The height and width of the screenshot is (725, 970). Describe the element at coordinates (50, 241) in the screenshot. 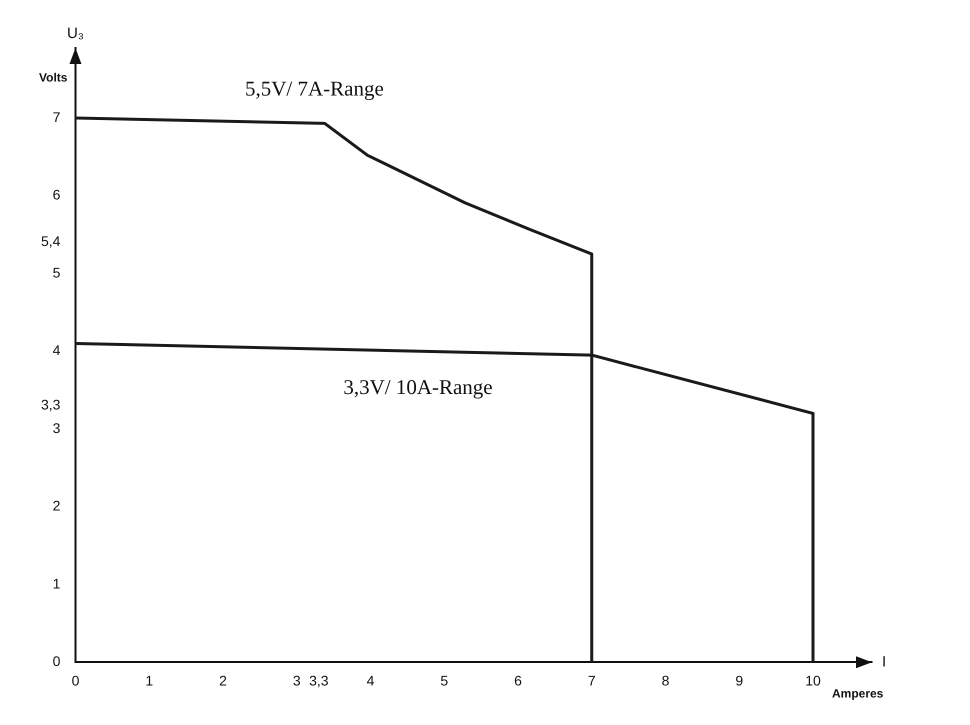

I see `y-tick-label: 5,4` at that location.